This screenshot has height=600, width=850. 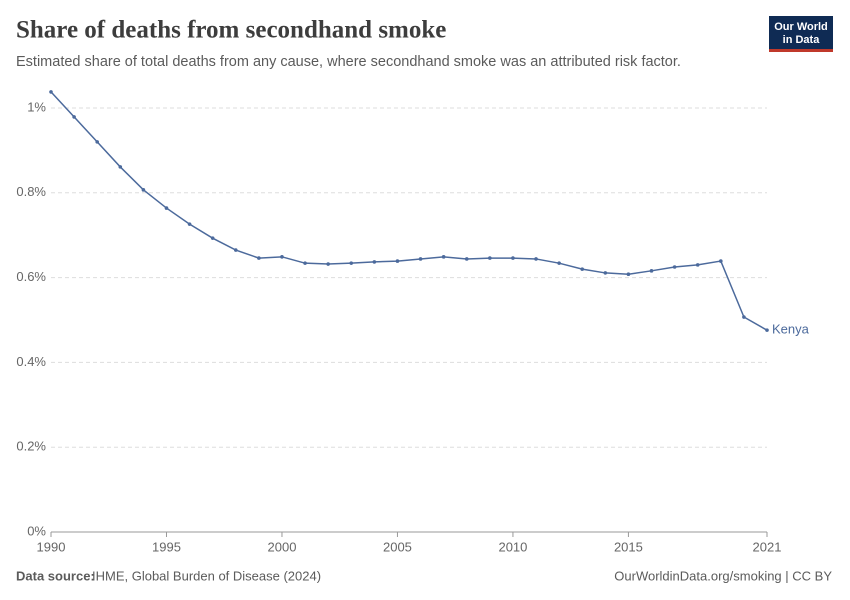 I want to click on x-tick-label: 1990, so click(x=51, y=546).